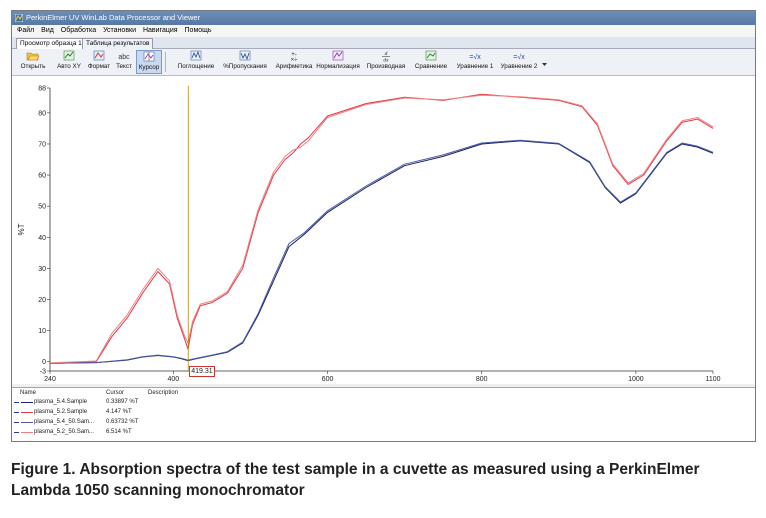 The height and width of the screenshot is (518, 766). What do you see at coordinates (28, 393) in the screenshot?
I see `legend-header-name: Name` at bounding box center [28, 393].